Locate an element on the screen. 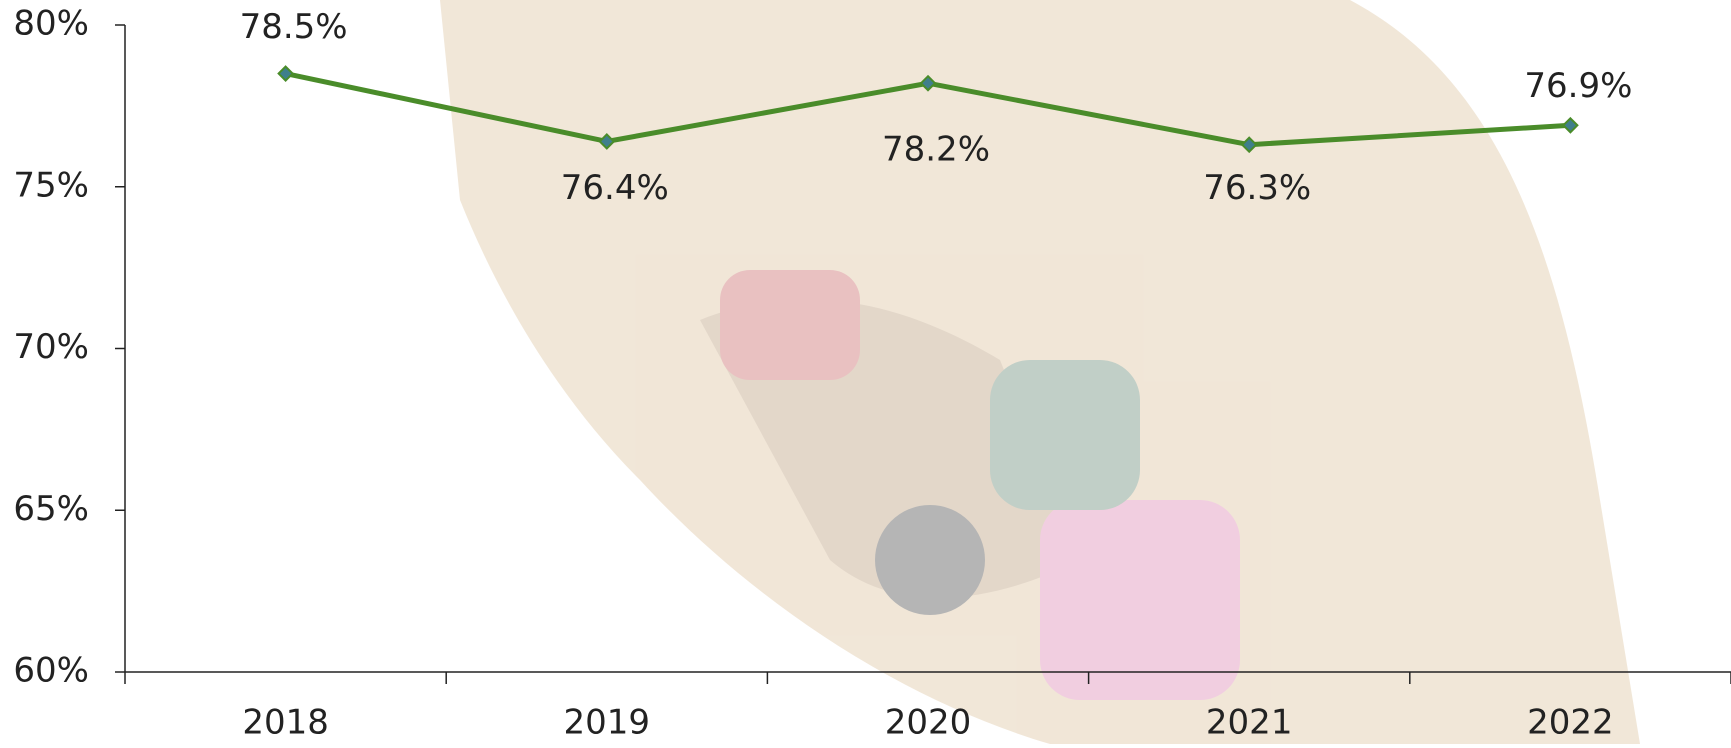 Image resolution: width=1731 pixels, height=748 pixels. y-tick-label: 60% is located at coordinates (51, 671).